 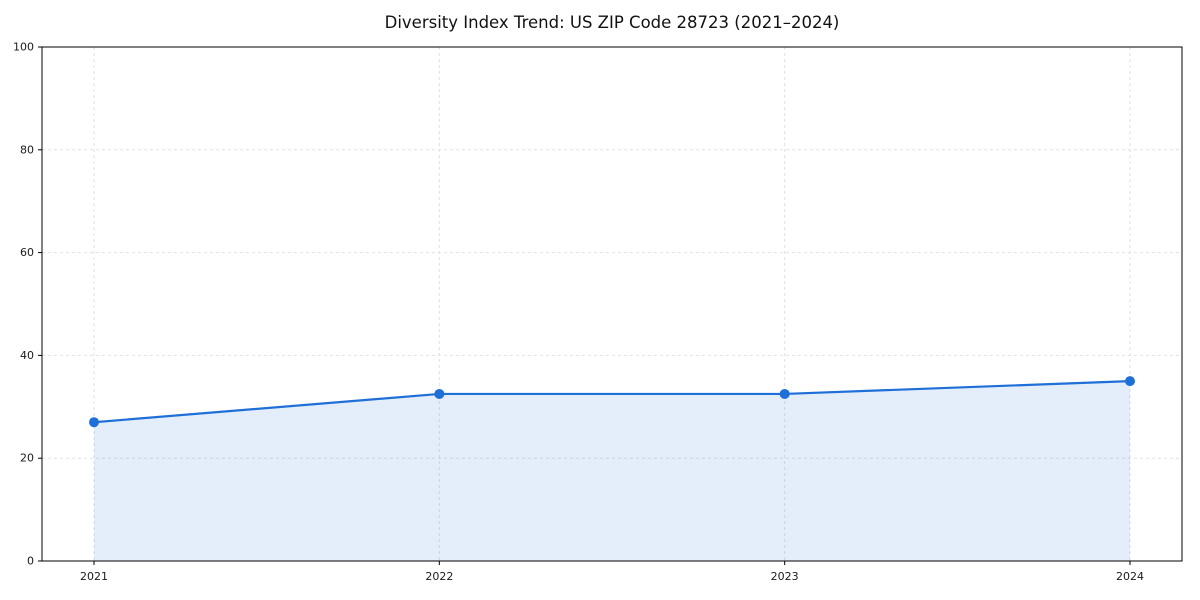 What do you see at coordinates (612, 402) in the screenshot?
I see `trend-line` at bounding box center [612, 402].